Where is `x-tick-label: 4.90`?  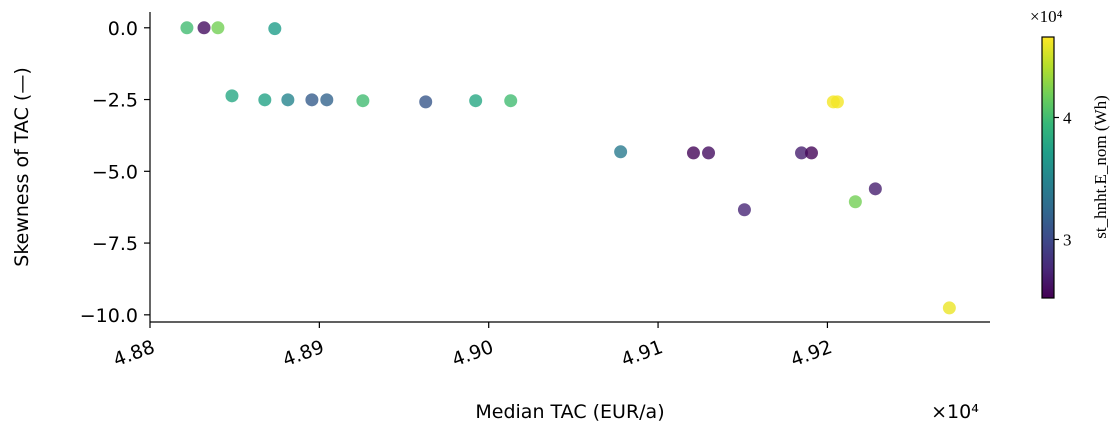 x-tick-label: 4.90 is located at coordinates (472, 353).